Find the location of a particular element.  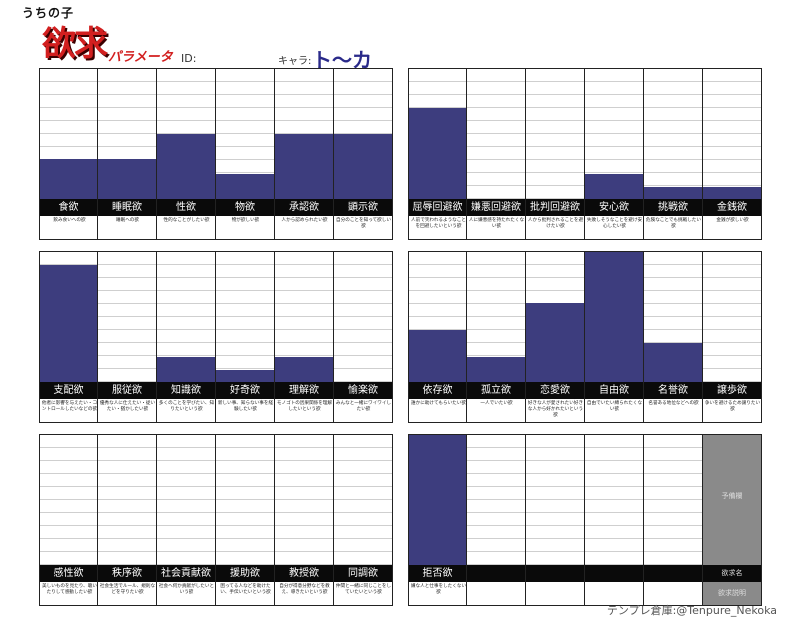

parameter-column: 服従欲優秀な人に仕えたい・従いたい・猶かしたい欲 is located at coordinates (127, 337).